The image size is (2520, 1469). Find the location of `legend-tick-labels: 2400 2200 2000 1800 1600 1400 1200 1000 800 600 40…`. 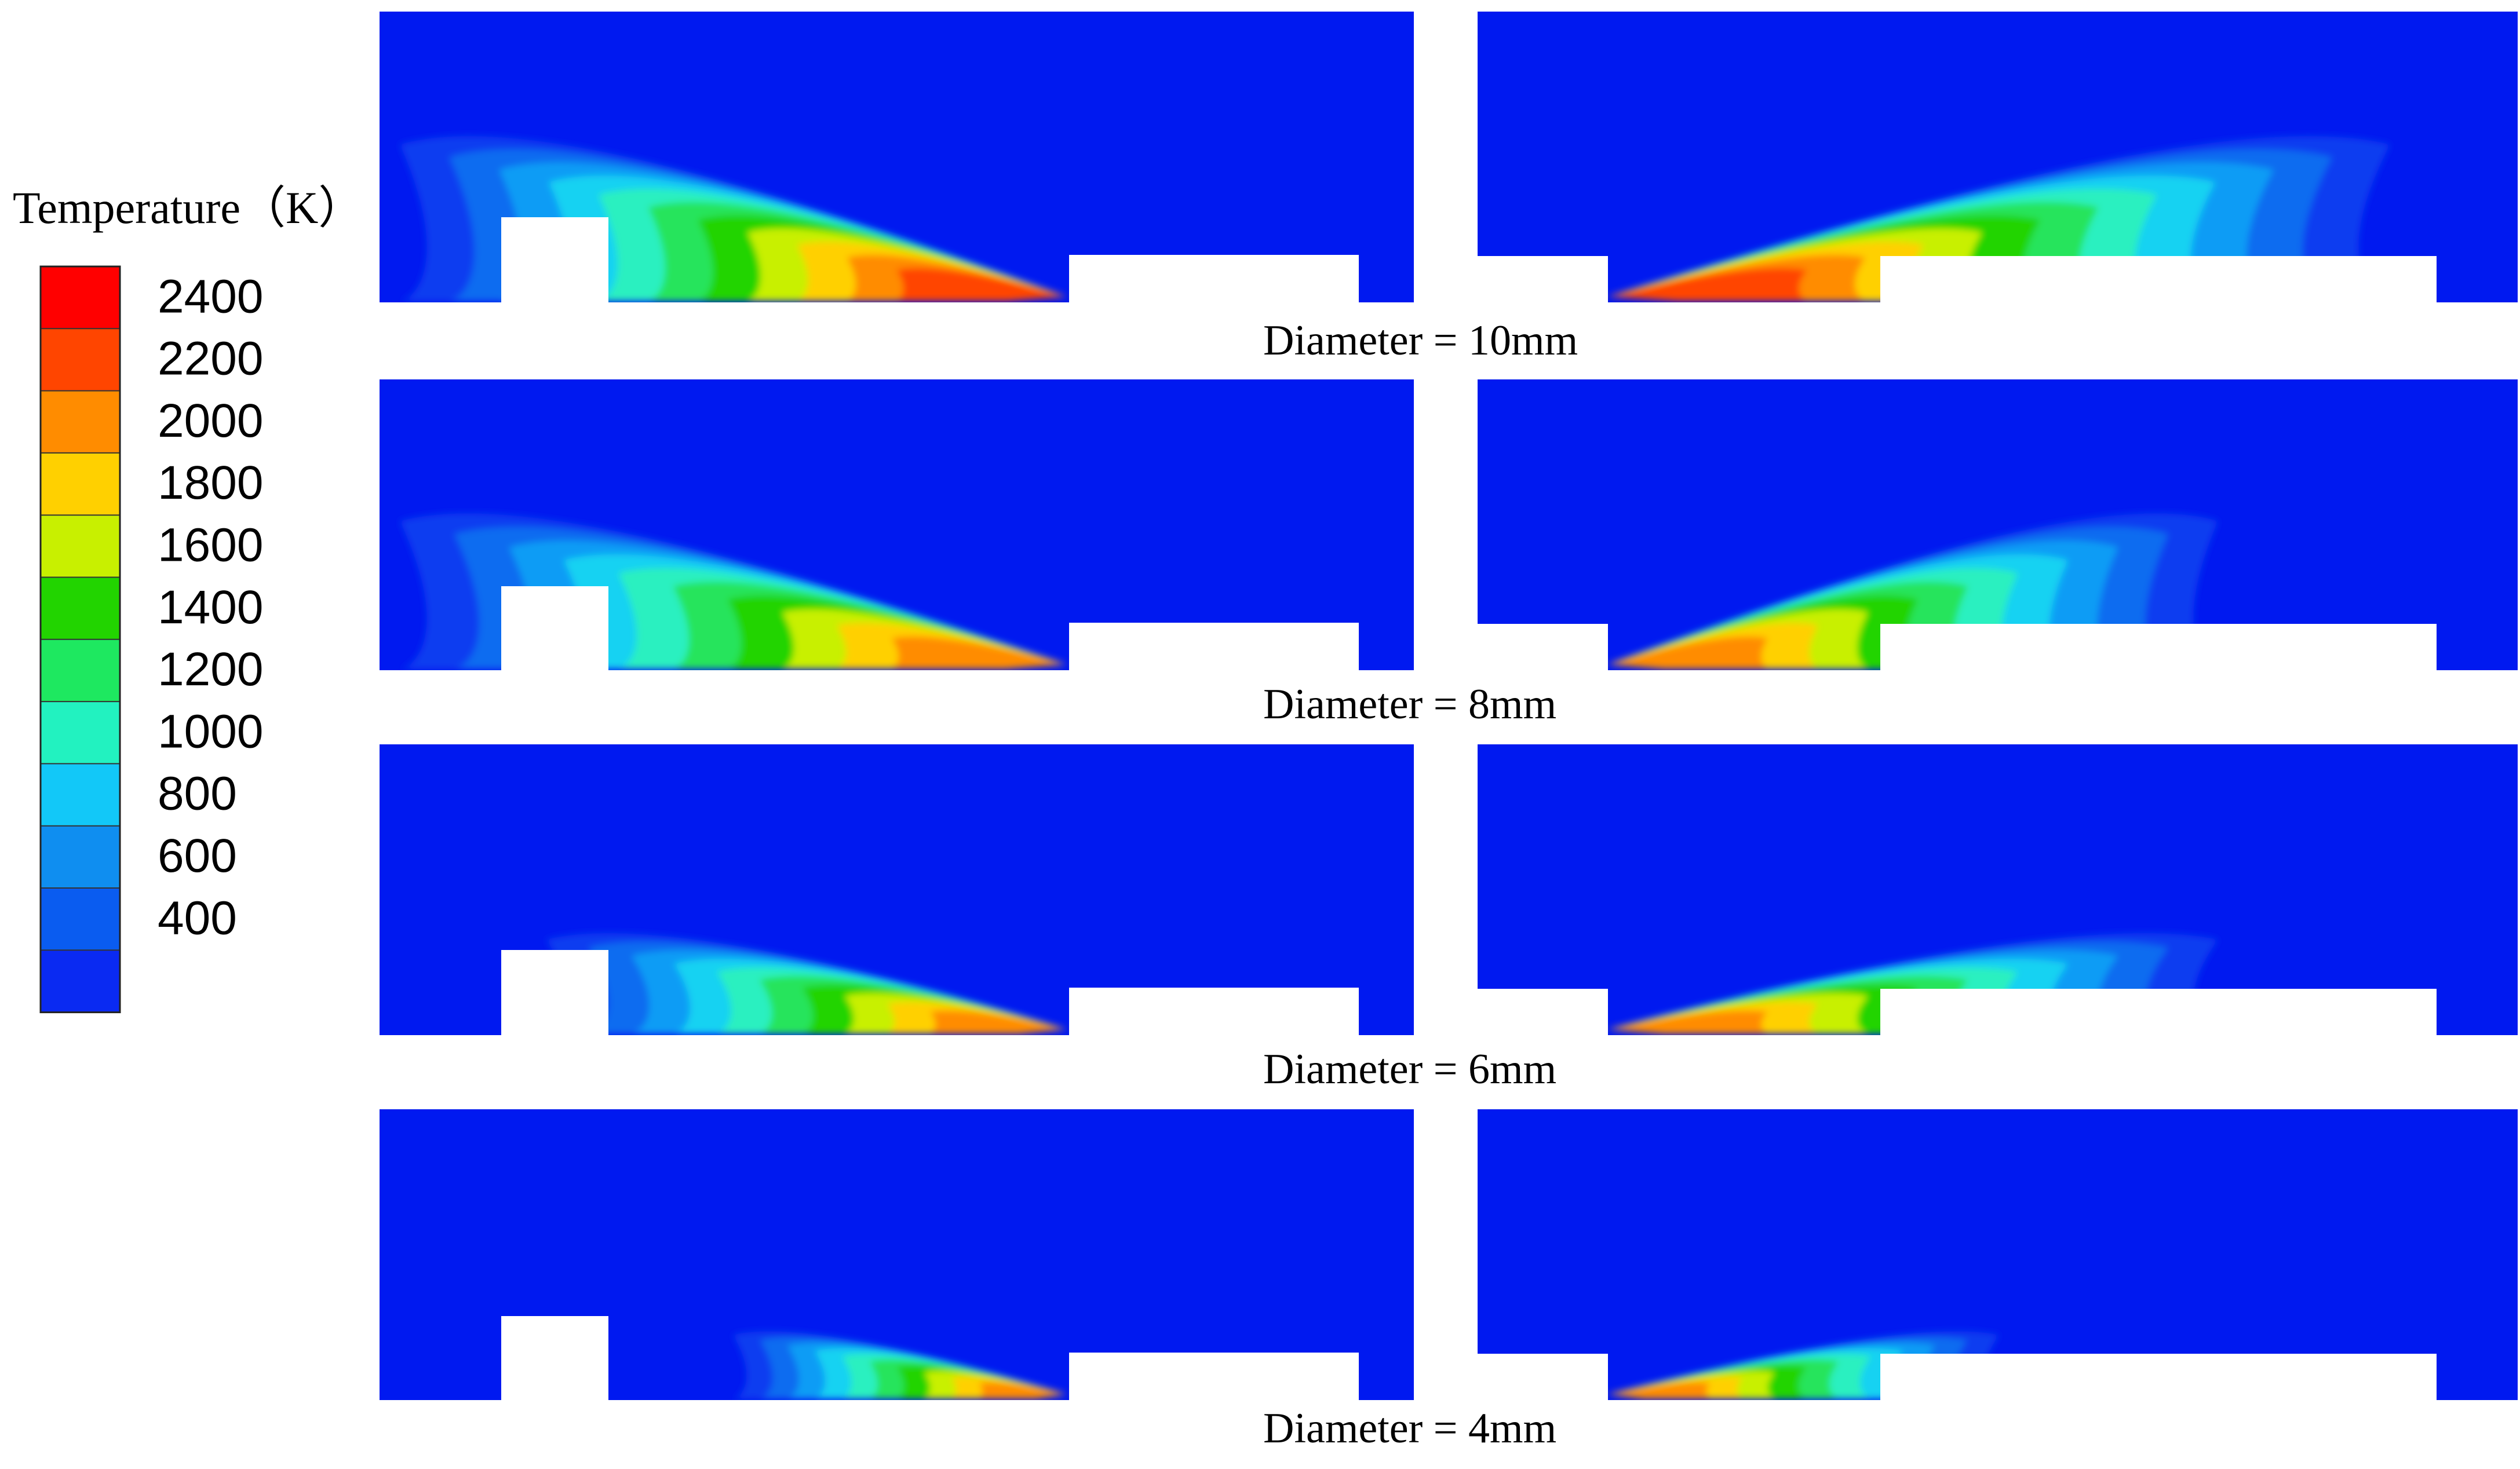

legend-tick-labels: 2400 2200 2000 1800 1600 1400 1200 1000 800 600 40… is located at coordinates (210, 607).